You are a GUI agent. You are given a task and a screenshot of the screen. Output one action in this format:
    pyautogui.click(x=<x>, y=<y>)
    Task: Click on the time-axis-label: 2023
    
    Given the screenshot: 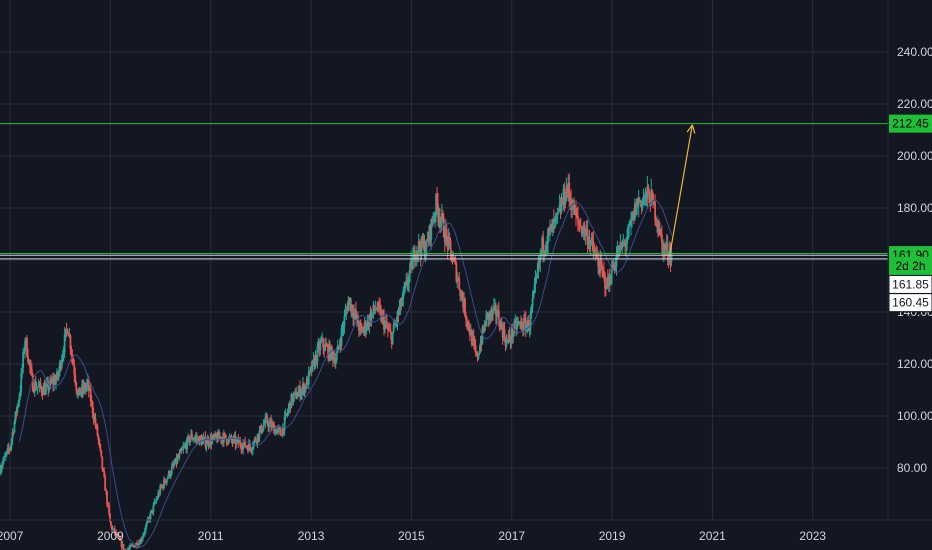 What is the action you would take?
    pyautogui.click(x=812, y=536)
    